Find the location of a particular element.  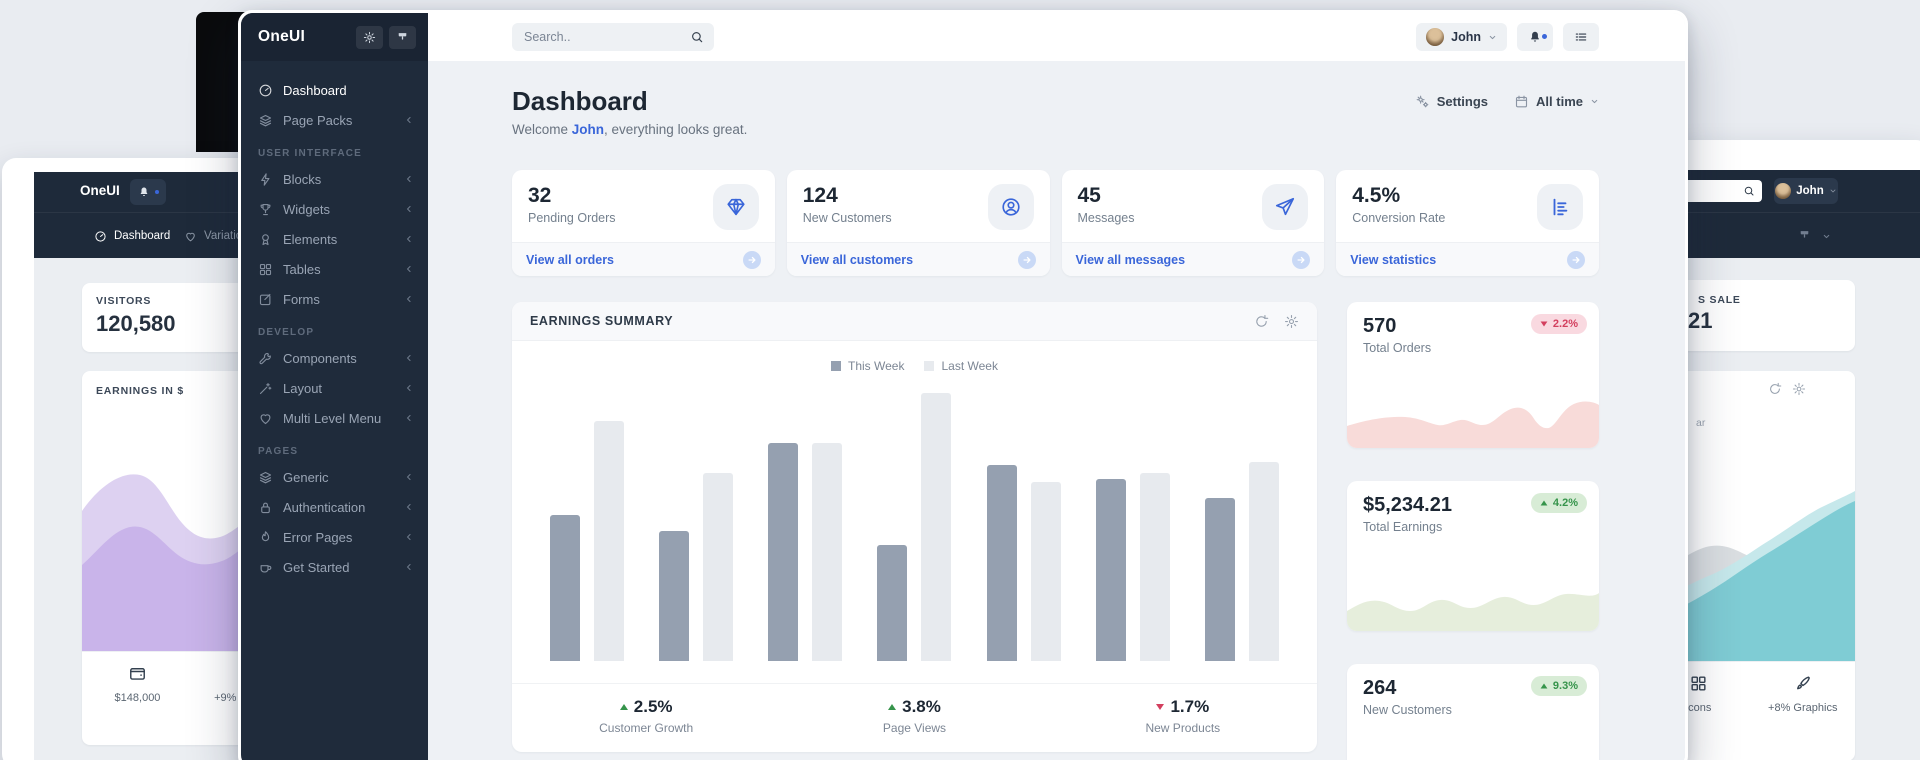

footer-cell-graphics: +8% Graphics is located at coordinates (1803, 711).